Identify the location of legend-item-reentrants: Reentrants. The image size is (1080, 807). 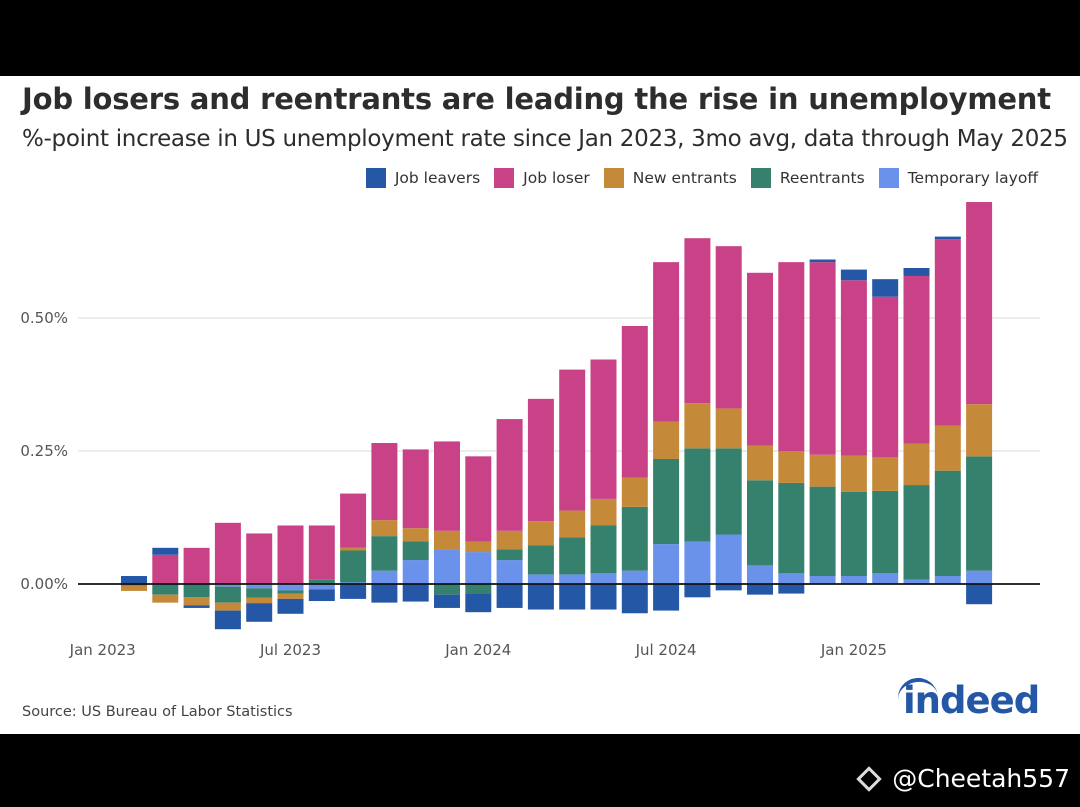
(807, 178).